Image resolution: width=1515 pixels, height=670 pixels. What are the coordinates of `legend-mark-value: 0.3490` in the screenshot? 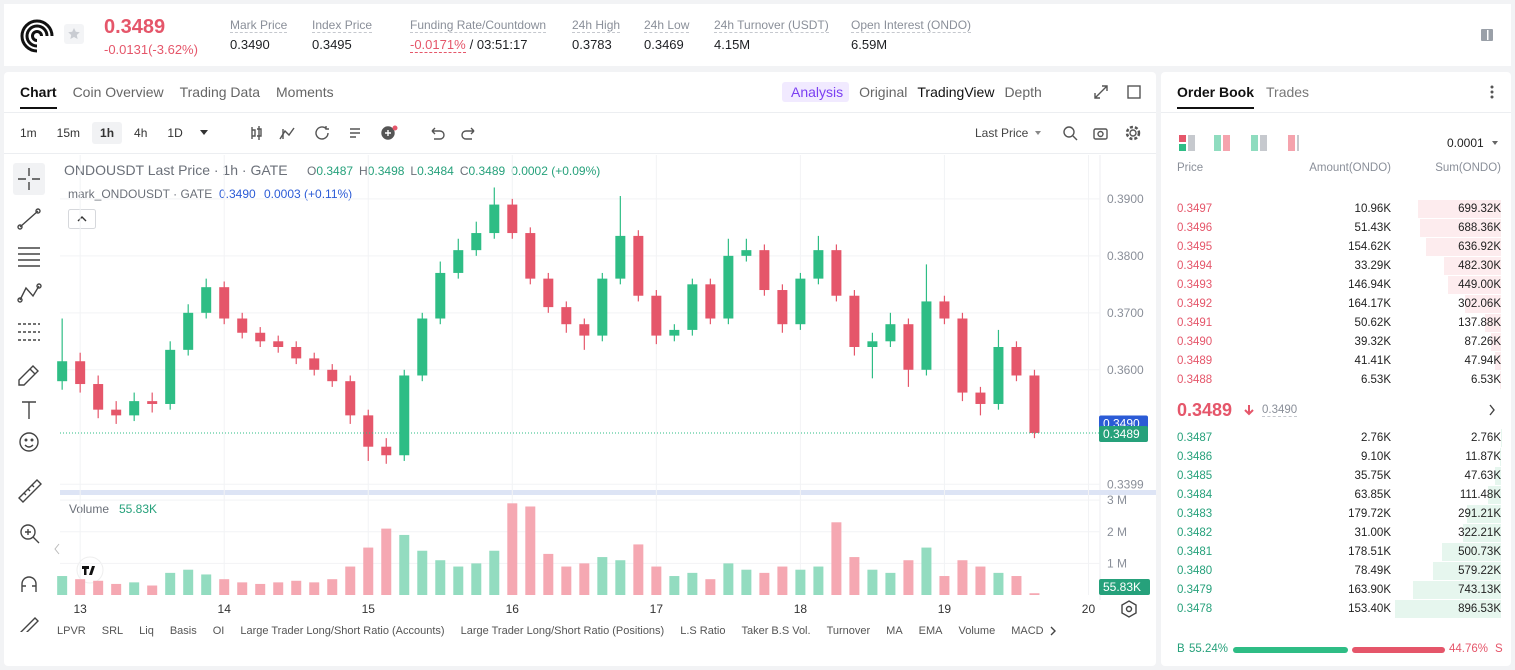 It's located at (237, 194).